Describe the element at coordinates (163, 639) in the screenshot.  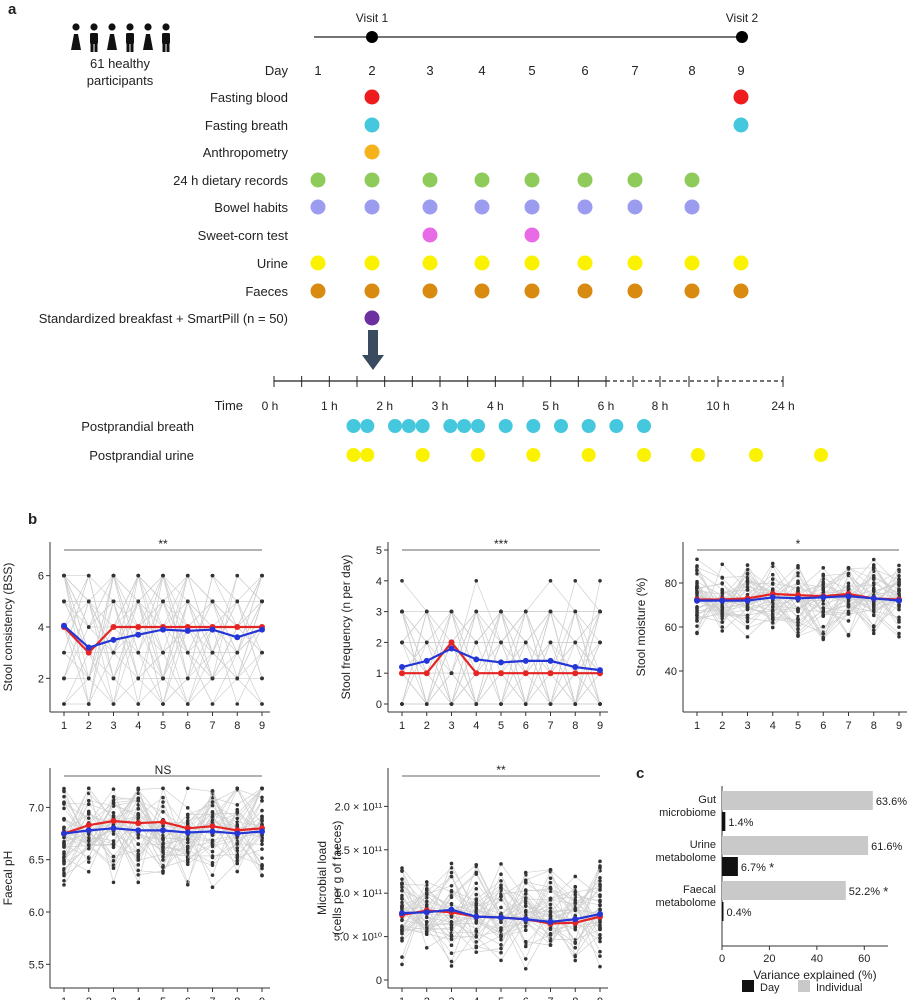
I see `individual-line` at that location.